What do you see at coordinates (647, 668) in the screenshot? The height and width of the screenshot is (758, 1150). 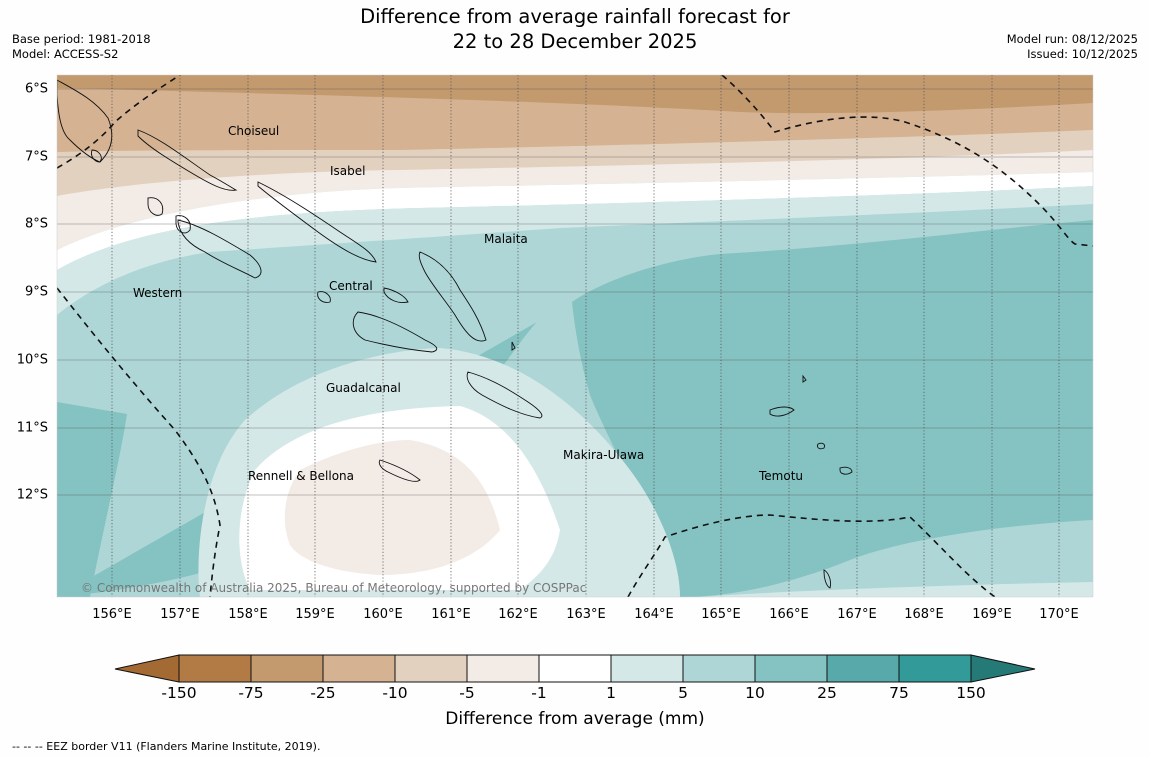 I see `cb-seg-g1` at bounding box center [647, 668].